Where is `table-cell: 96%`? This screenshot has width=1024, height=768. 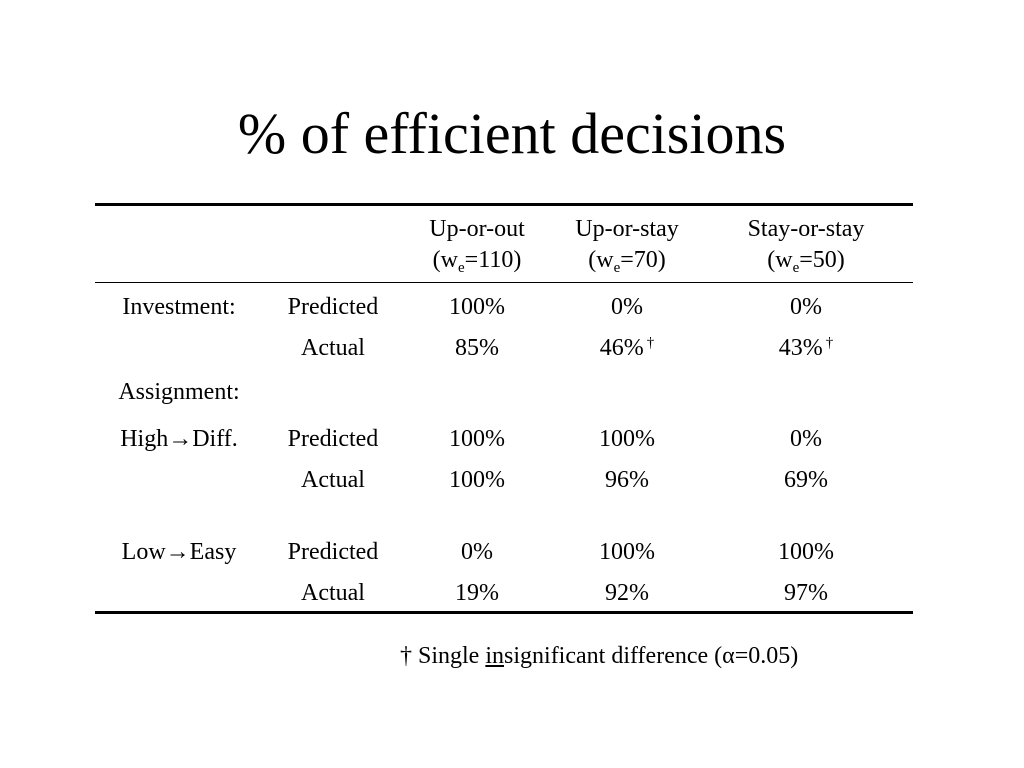 table-cell: 96% is located at coordinates (627, 480).